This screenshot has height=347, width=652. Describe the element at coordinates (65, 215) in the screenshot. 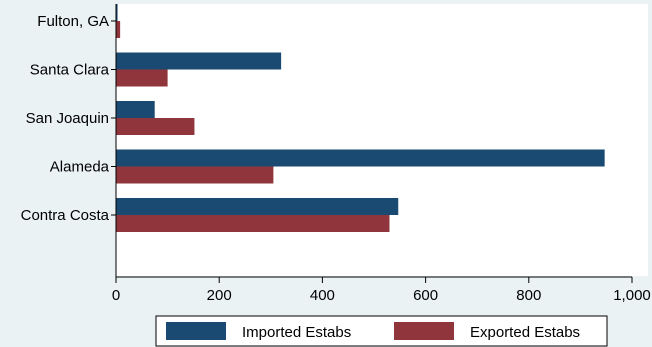

I see `category-label-4: Contra Costa` at that location.